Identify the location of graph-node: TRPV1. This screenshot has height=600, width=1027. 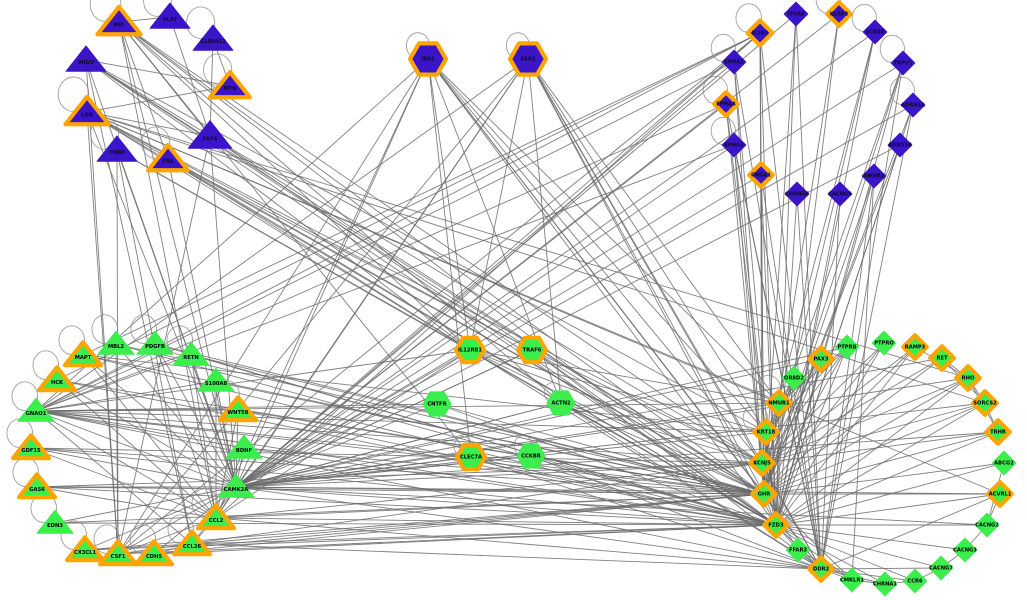
(903, 63).